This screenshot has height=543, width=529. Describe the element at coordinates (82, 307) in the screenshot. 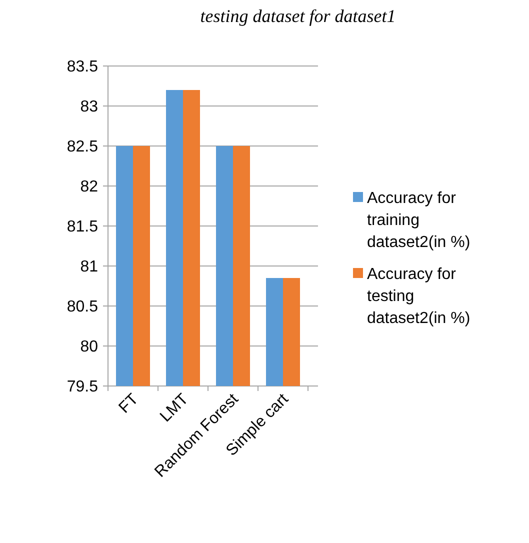

I see `y-tick-label: 80.5` at that location.